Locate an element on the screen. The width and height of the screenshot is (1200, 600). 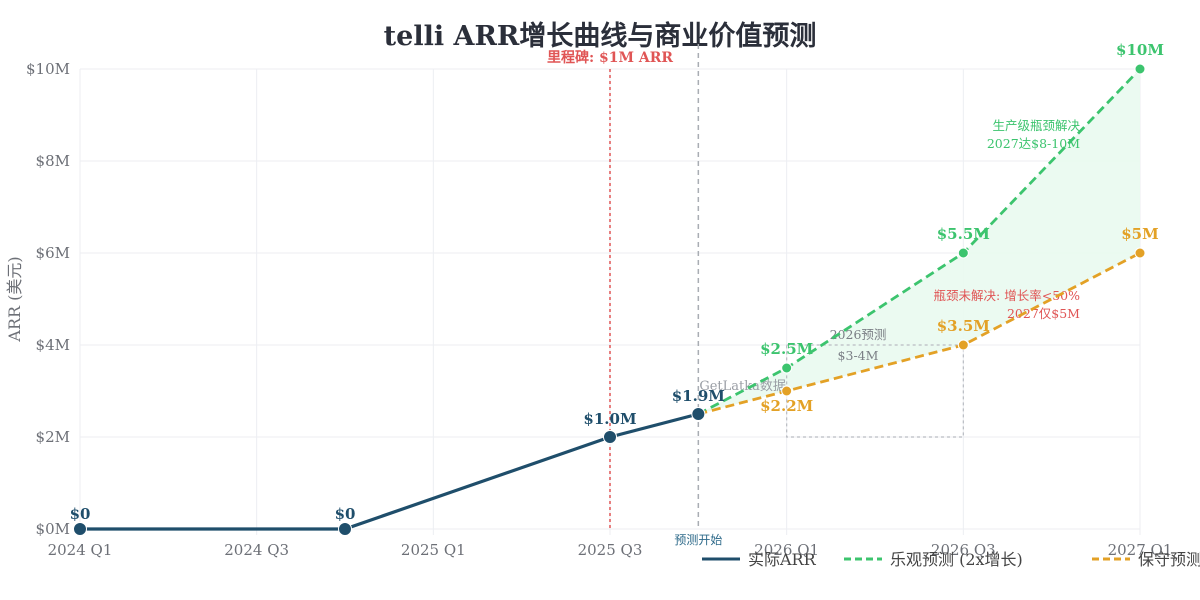
conservative-note-line1: 瓶颈未解决: 增长率<50% is located at coordinates (1007, 295).